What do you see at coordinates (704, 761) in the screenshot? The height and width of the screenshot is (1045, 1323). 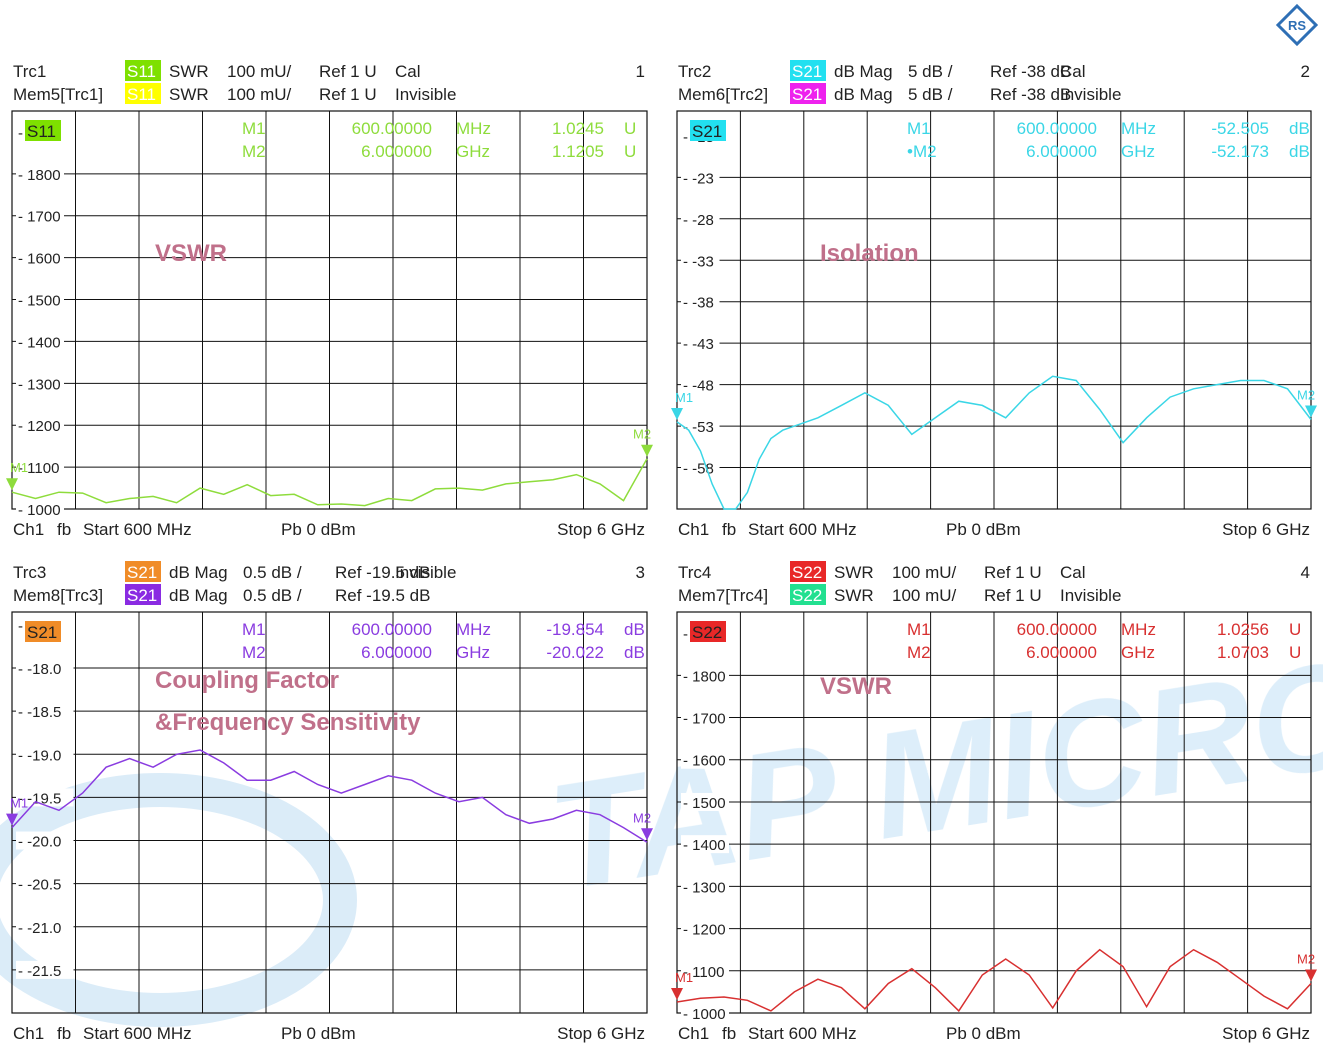 I see `y-tick-label: - 1600` at bounding box center [704, 761].